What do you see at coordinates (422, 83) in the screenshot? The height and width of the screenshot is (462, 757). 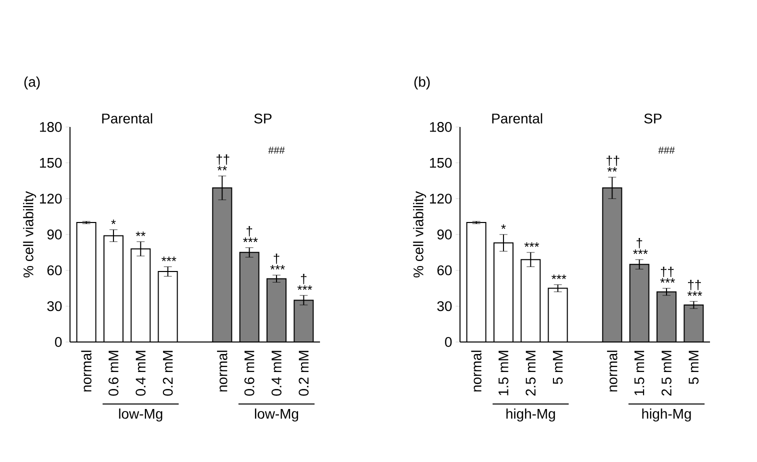 I see `chart-title: (b)` at bounding box center [422, 83].